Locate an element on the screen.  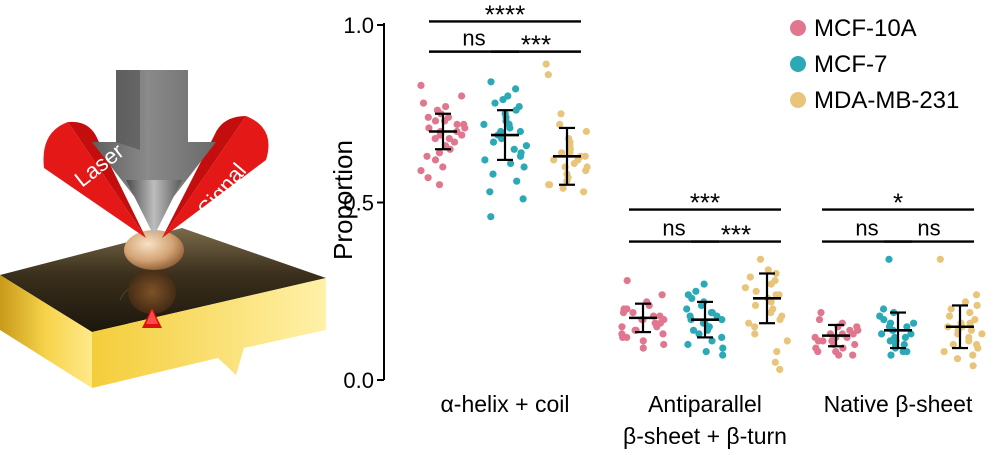
significance-label: ns is located at coordinates (473, 38).